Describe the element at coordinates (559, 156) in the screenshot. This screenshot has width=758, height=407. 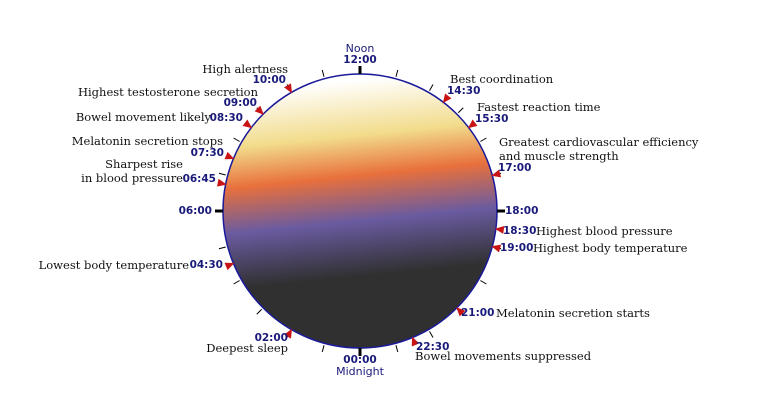
I see `event-label-line2: and muscle strength` at that location.